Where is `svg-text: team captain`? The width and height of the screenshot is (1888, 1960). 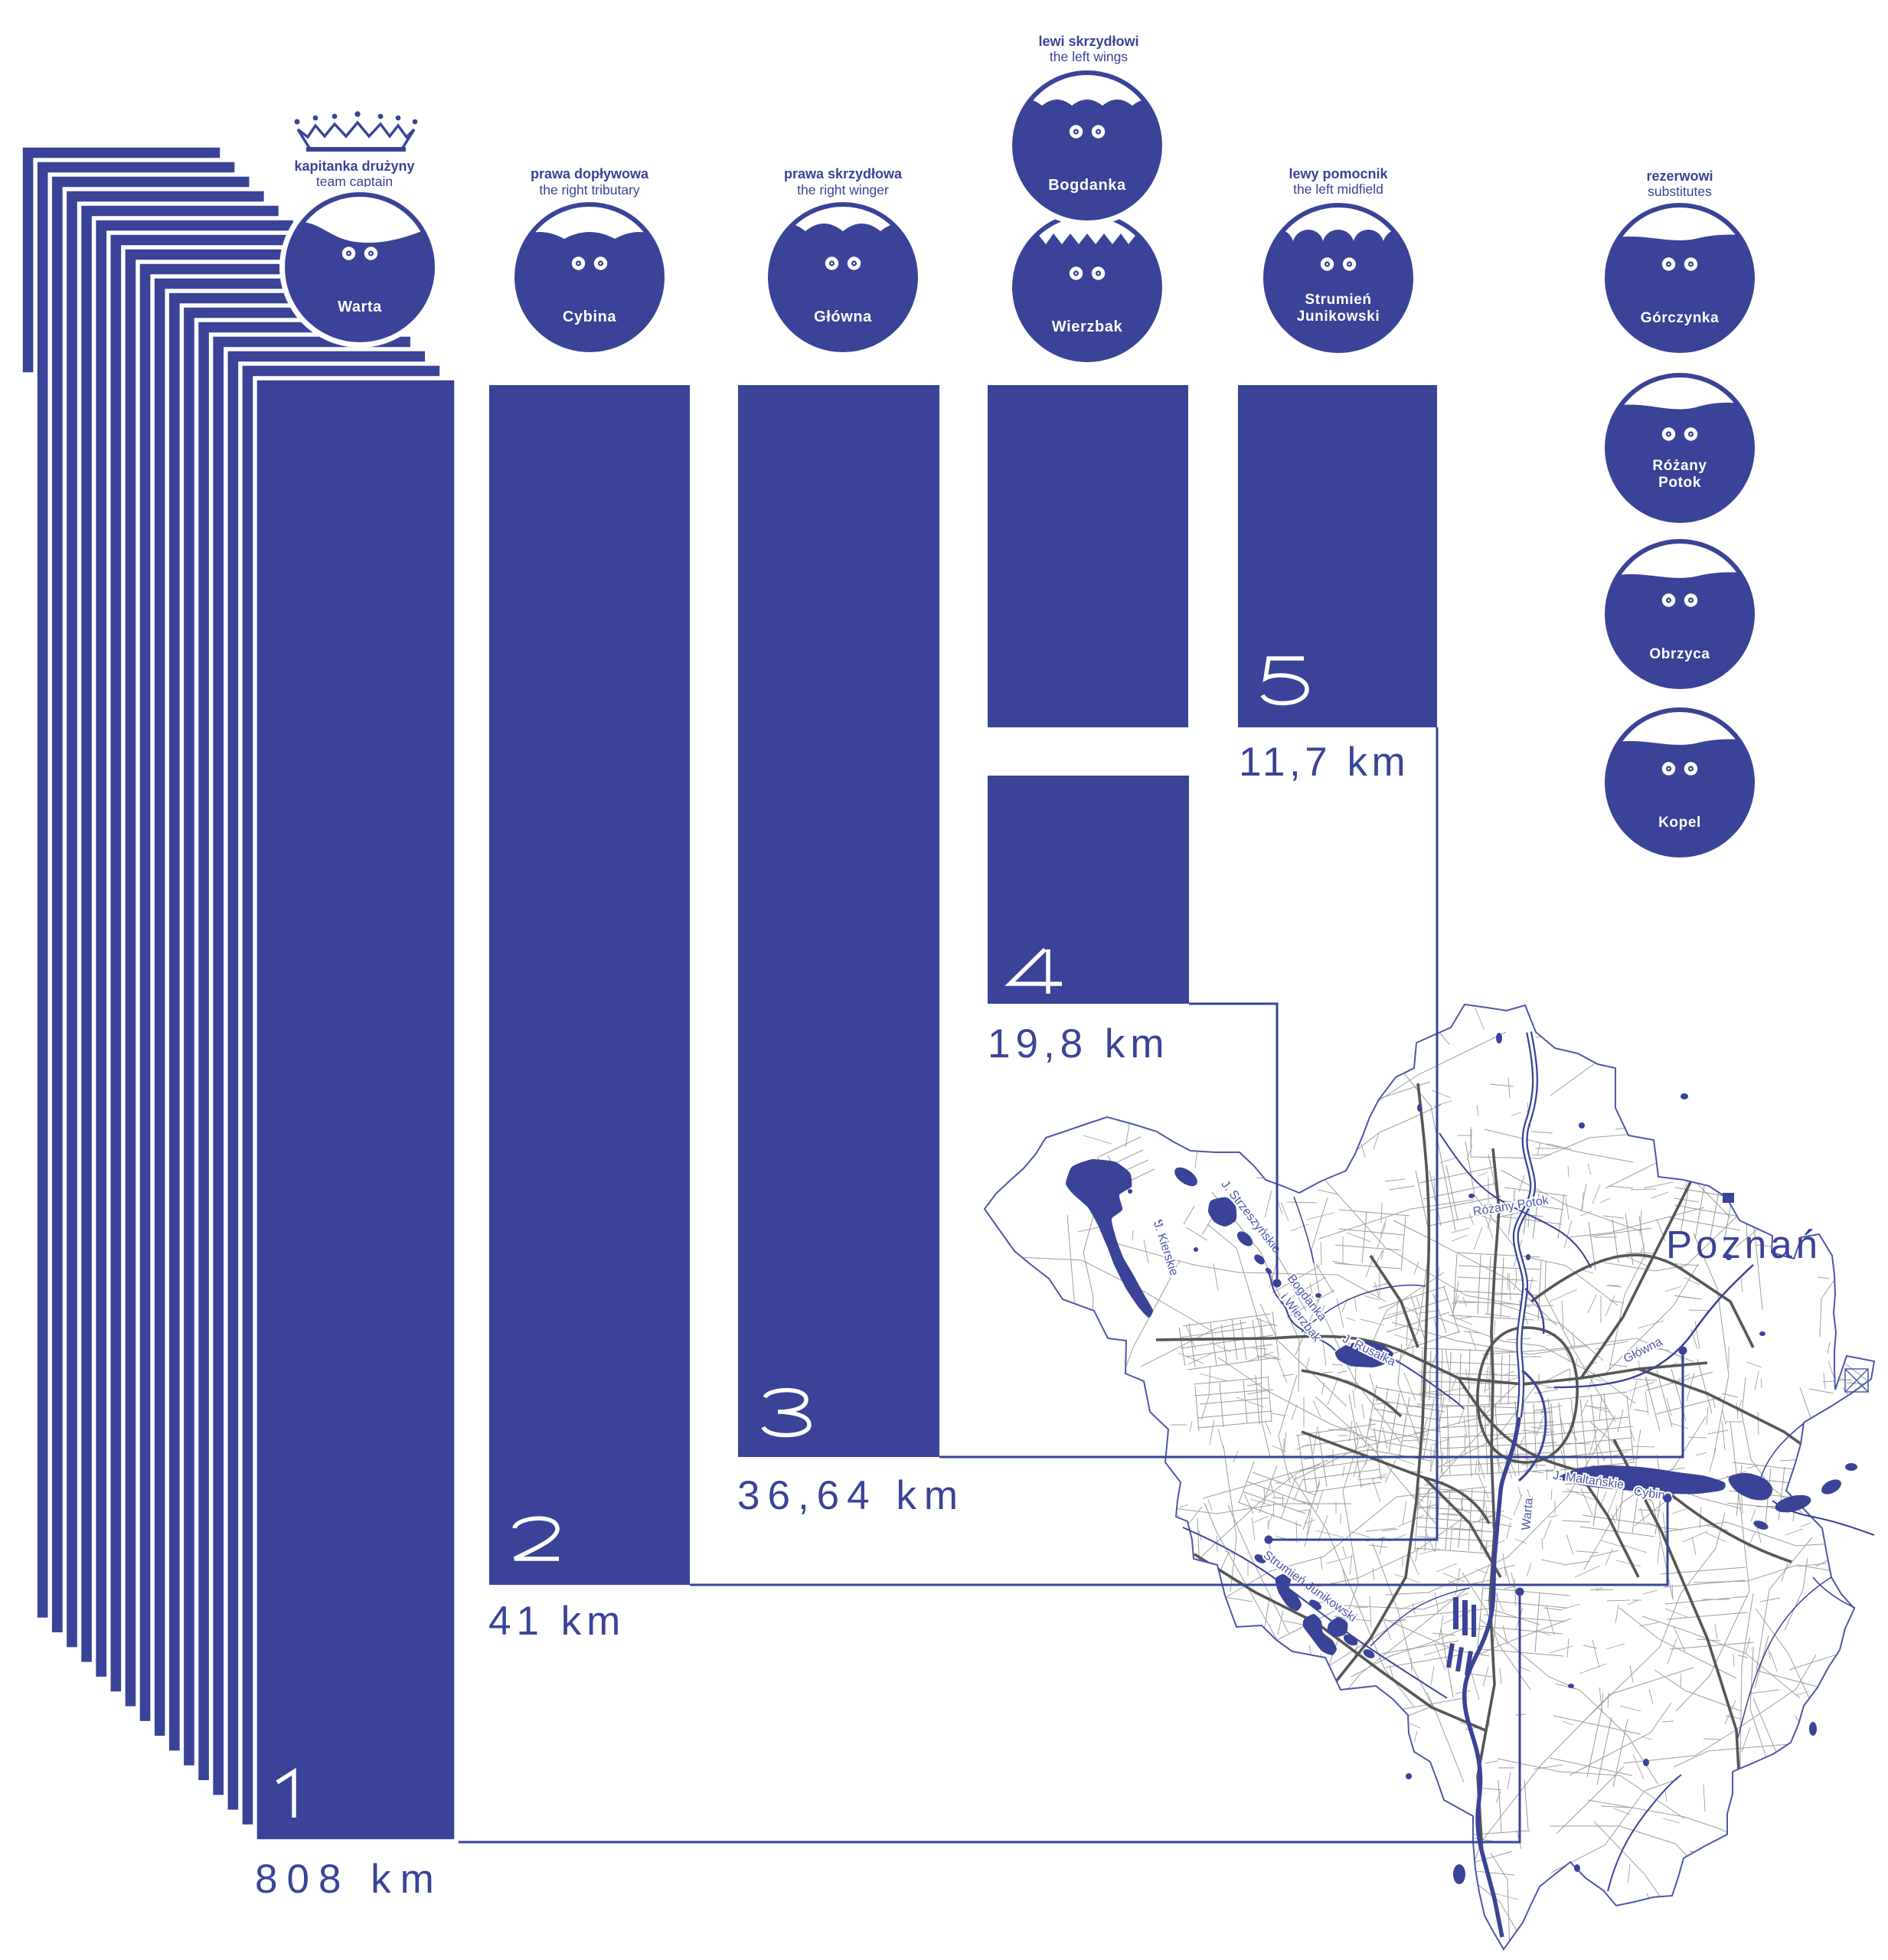 svg-text: team captain is located at coordinates (354, 181).